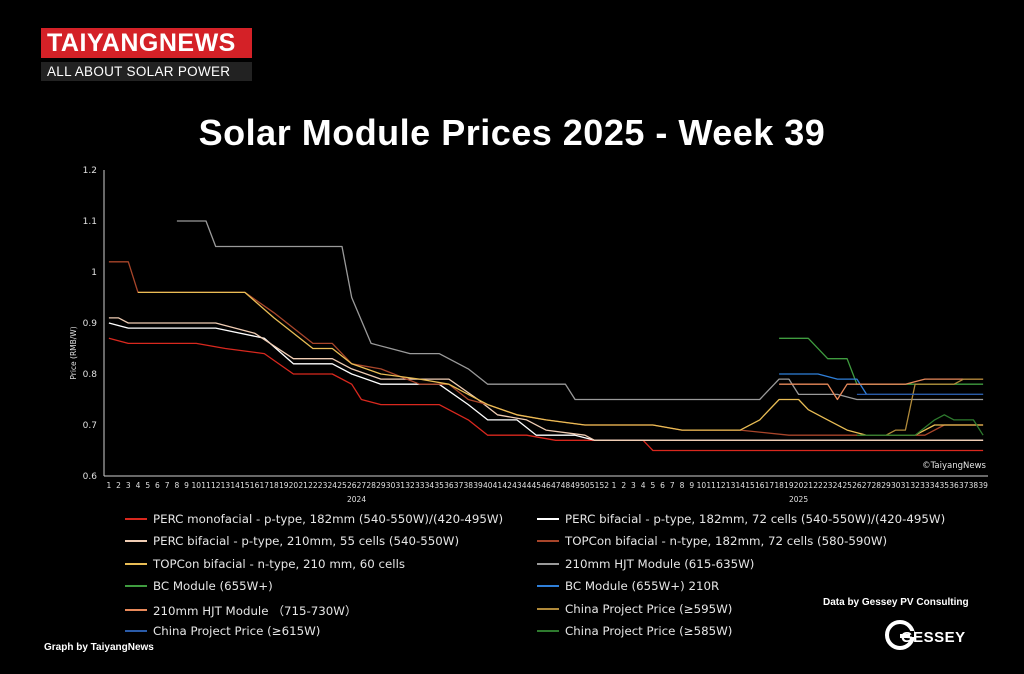 This screenshot has width=1024, height=674. I want to click on gessey-logo: GESSEY, so click(931, 635).